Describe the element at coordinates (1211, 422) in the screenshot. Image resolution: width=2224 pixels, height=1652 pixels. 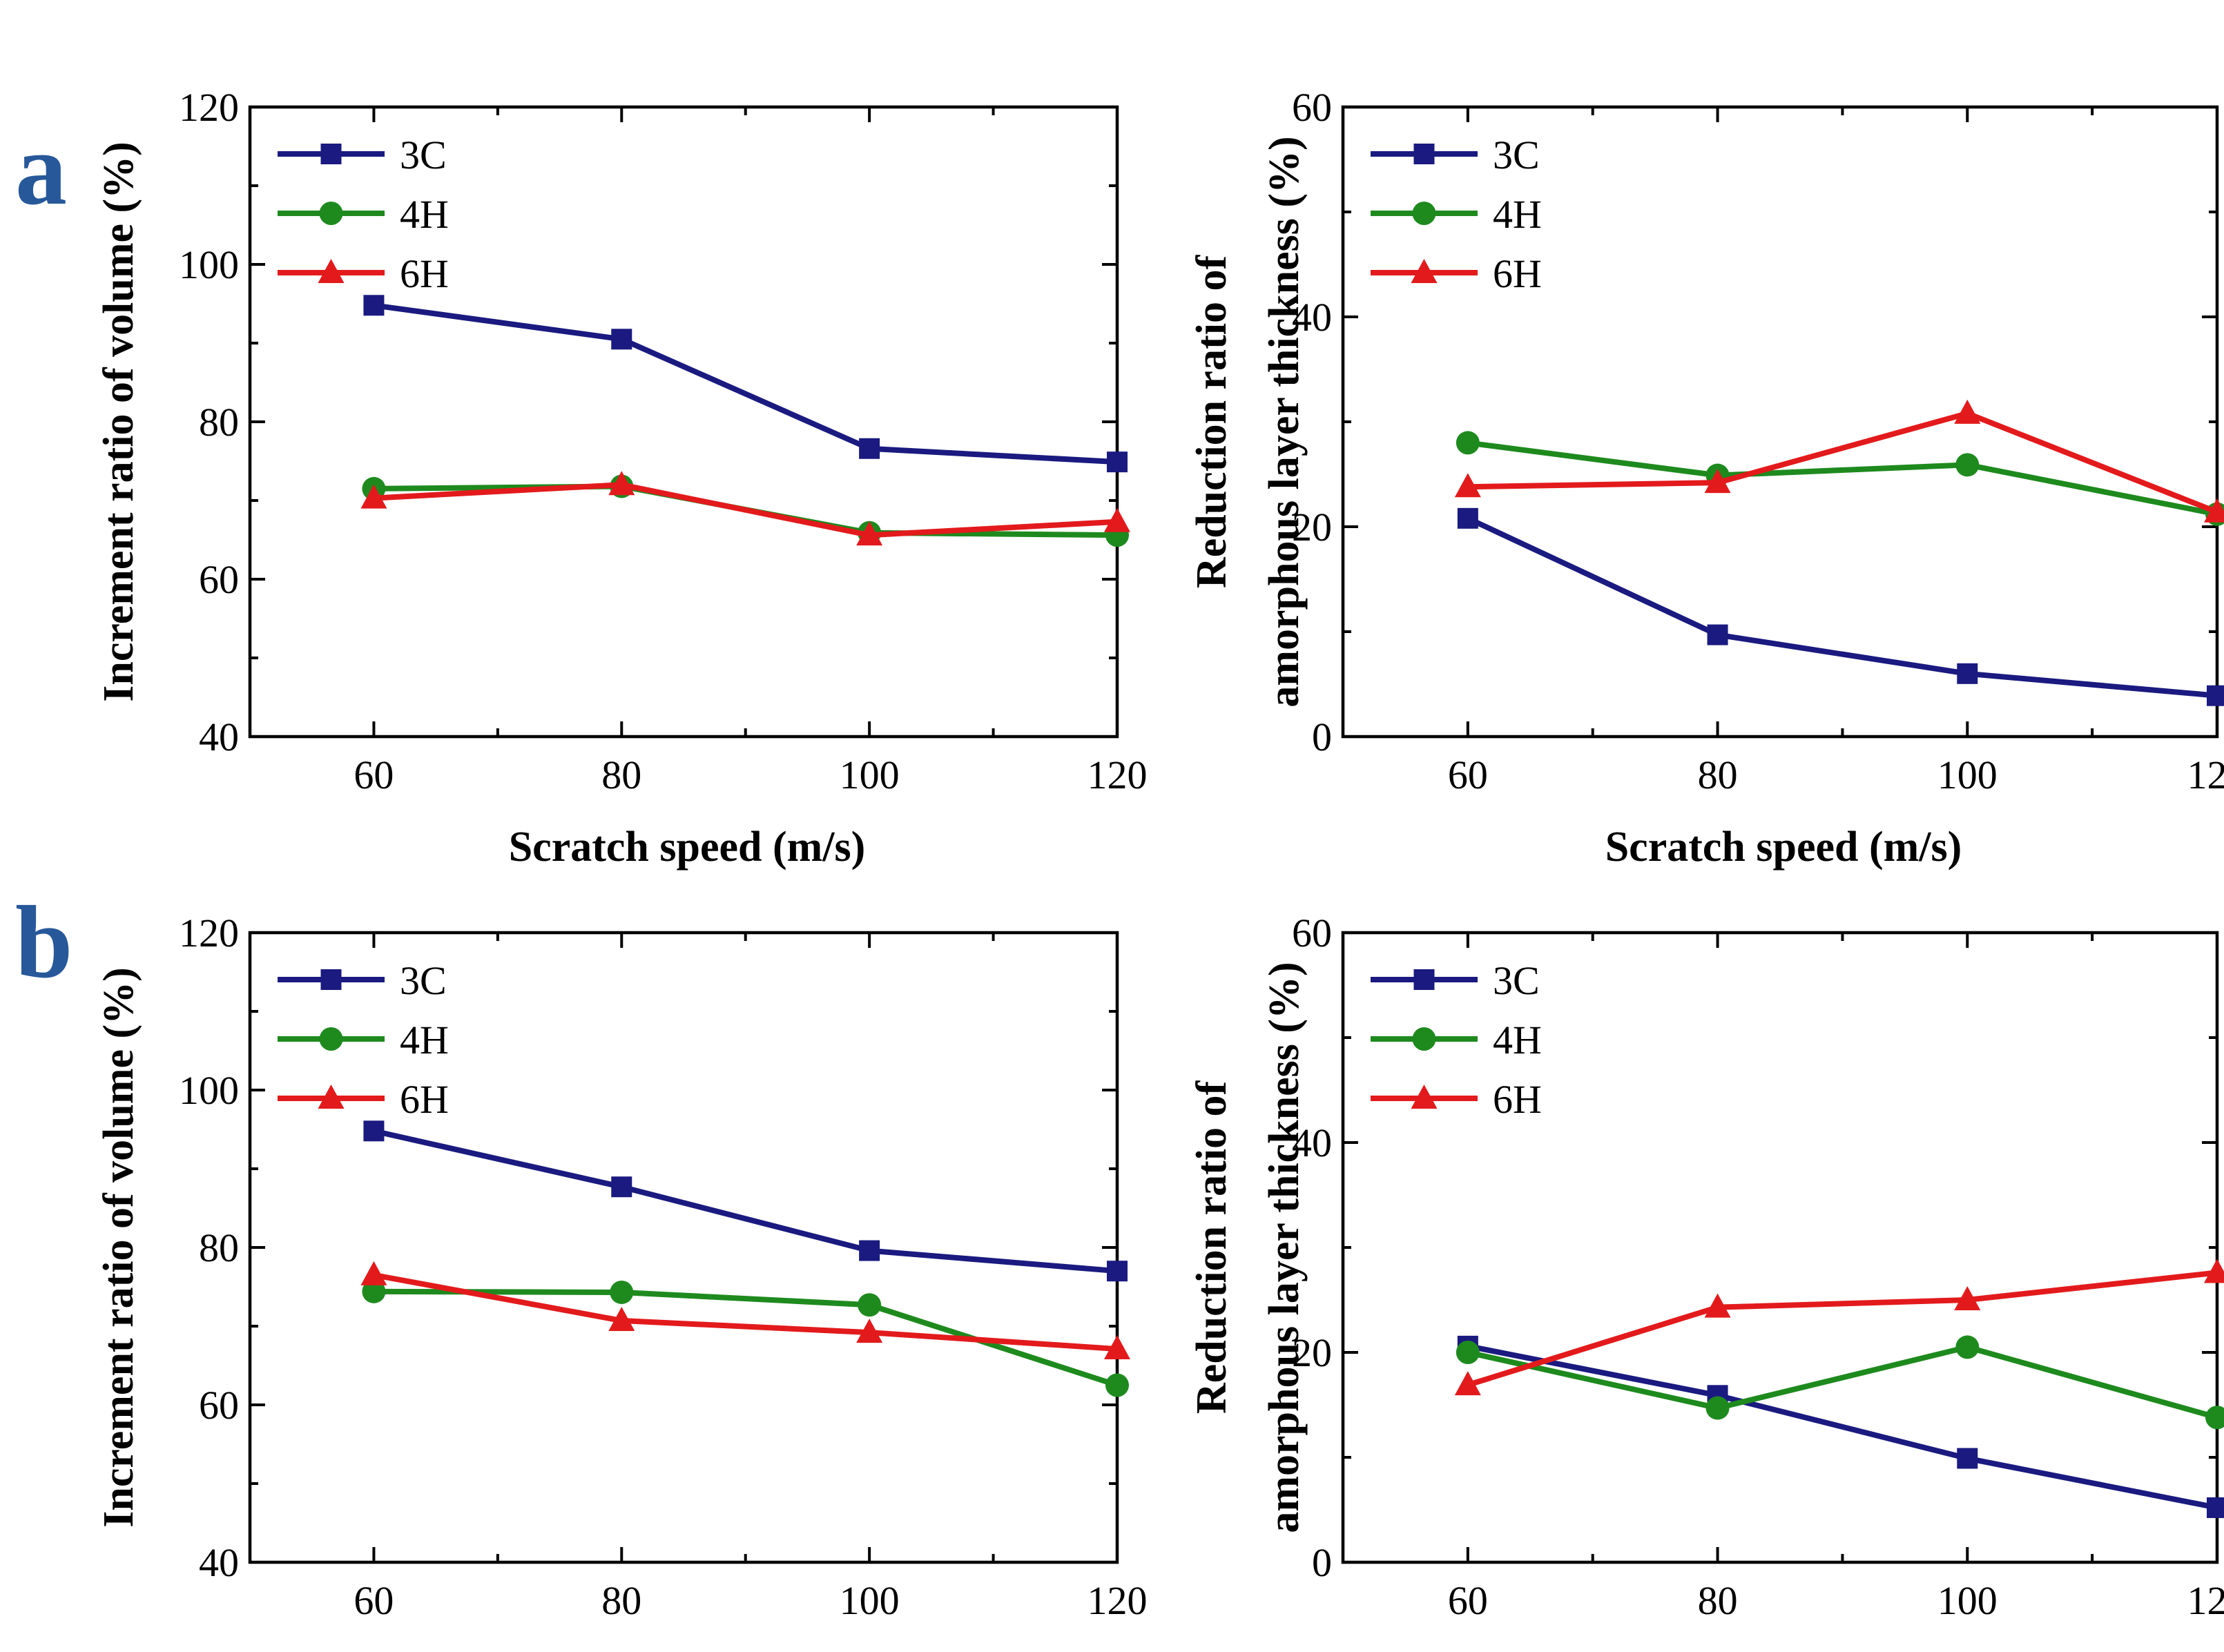
I see `y-axis-title-line: Reduction ratio of` at that location.